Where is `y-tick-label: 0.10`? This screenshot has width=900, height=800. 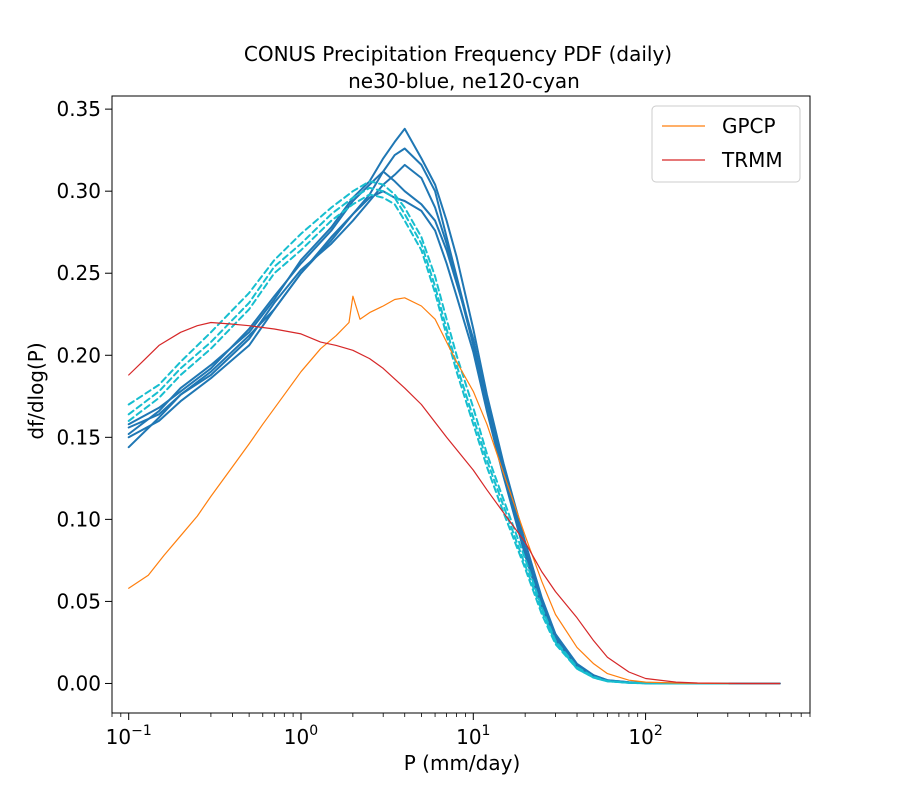 y-tick-label: 0.10 is located at coordinates (78, 519).